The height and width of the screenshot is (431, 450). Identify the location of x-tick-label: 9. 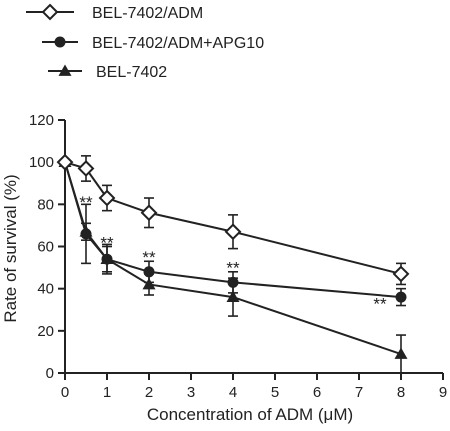
(443, 392).